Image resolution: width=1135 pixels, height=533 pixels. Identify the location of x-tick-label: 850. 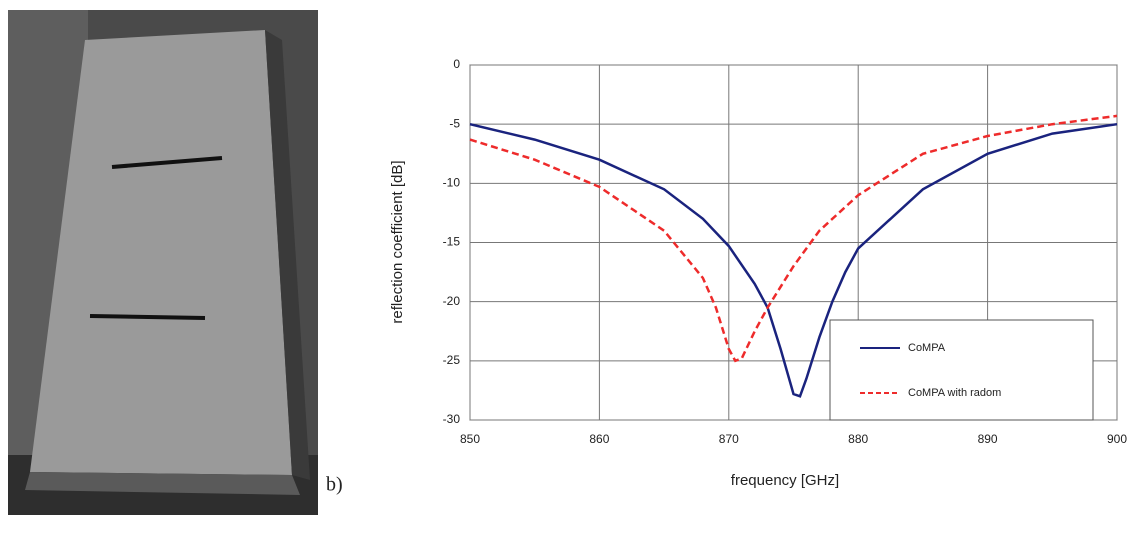
(470, 439).